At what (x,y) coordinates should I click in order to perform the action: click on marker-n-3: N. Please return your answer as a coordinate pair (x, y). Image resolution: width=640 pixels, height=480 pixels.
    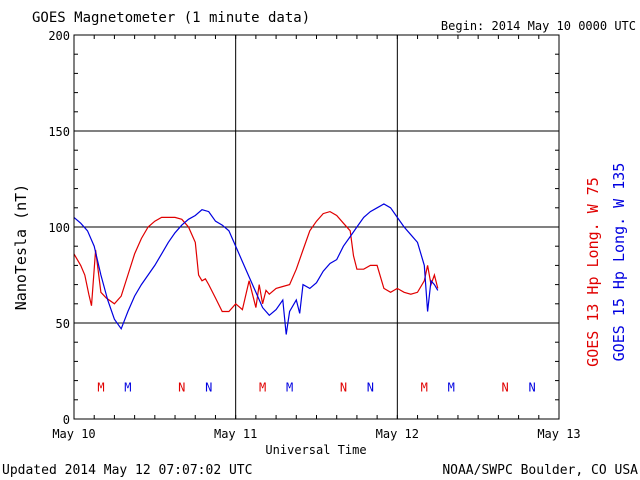
    Looking at the image, I should click on (208, 387).